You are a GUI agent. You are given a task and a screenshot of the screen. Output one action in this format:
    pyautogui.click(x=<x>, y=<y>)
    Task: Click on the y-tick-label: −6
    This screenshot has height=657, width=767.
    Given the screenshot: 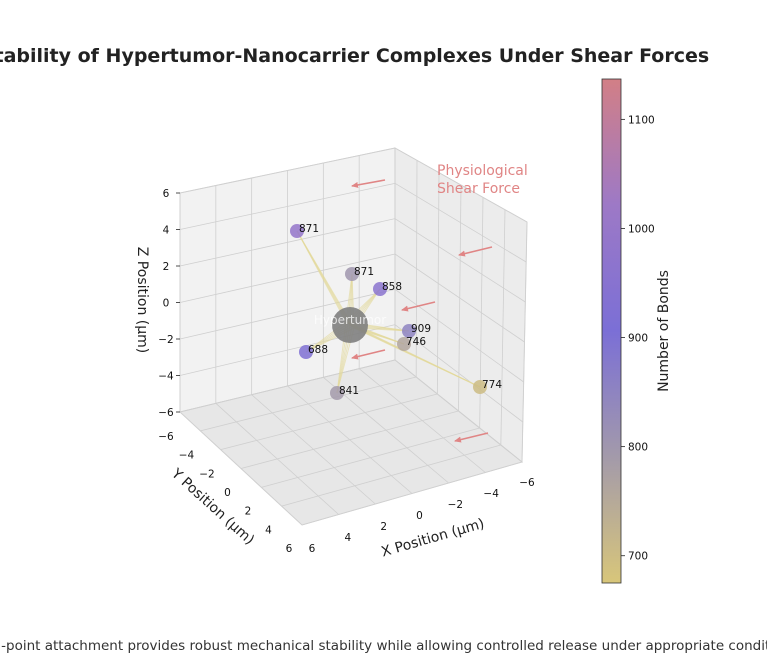 What is the action you would take?
    pyautogui.click(x=166, y=437)
    